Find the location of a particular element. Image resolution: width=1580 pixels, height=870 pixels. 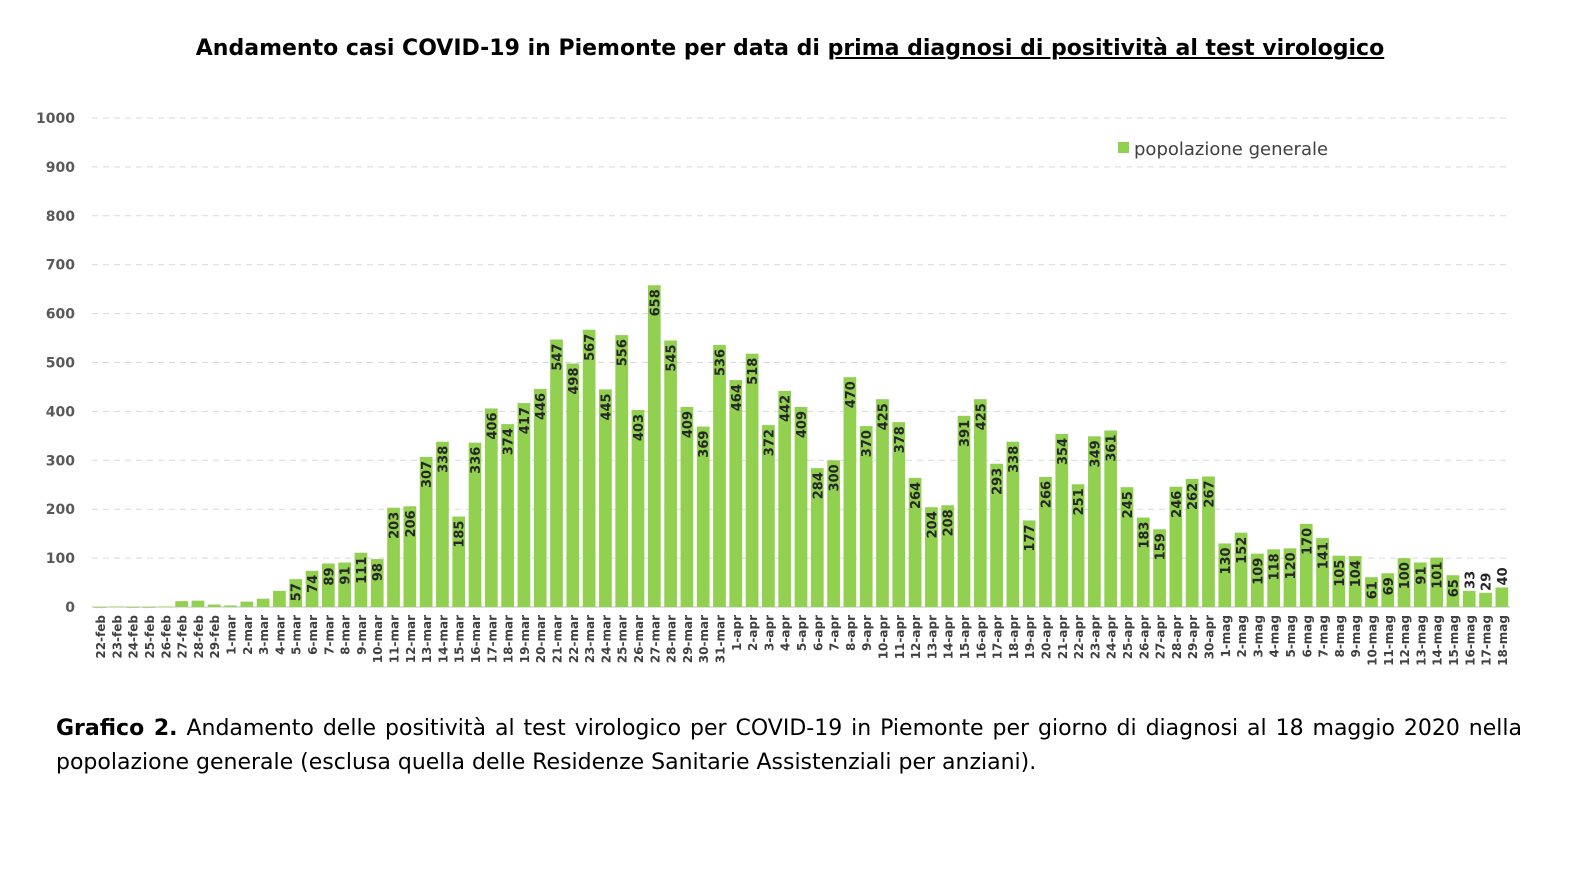

data-label: 91 is located at coordinates (1421, 576).